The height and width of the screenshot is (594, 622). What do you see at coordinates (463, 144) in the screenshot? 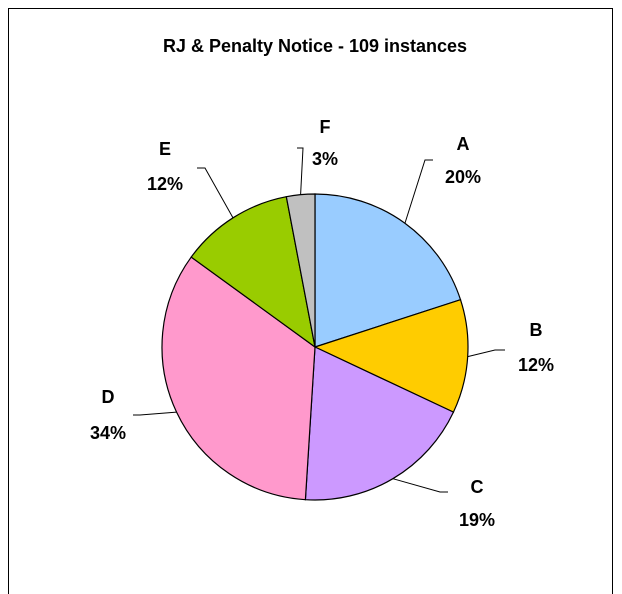
I see `slice-label: A` at bounding box center [463, 144].